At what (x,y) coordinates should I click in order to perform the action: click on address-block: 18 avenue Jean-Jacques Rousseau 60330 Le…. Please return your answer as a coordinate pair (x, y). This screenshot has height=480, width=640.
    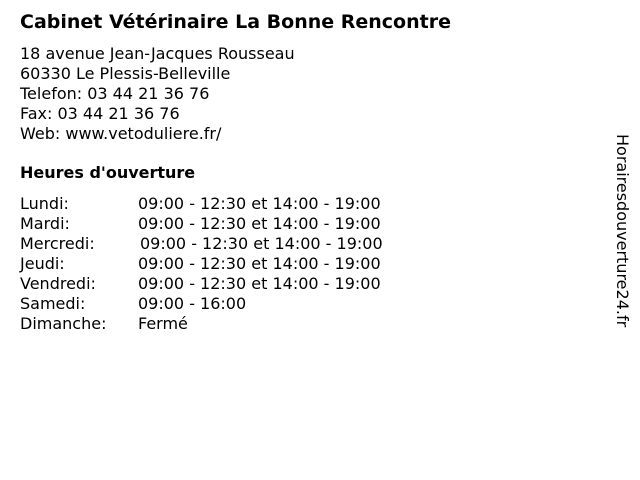
    Looking at the image, I should click on (157, 94).